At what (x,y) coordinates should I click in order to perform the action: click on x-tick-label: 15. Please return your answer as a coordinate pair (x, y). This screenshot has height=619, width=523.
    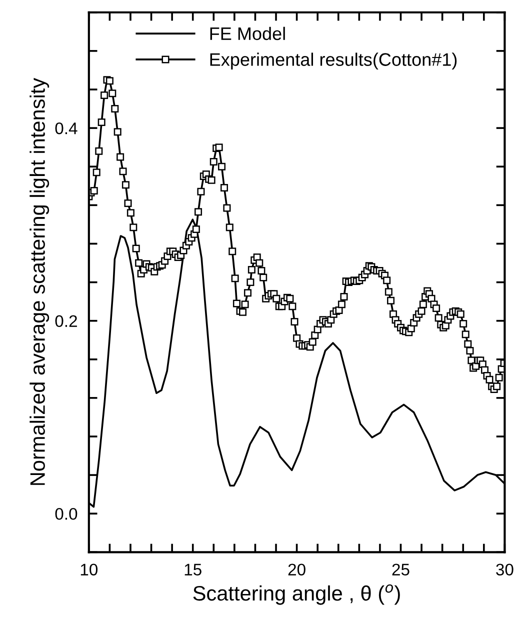
    Looking at the image, I should click on (193, 570).